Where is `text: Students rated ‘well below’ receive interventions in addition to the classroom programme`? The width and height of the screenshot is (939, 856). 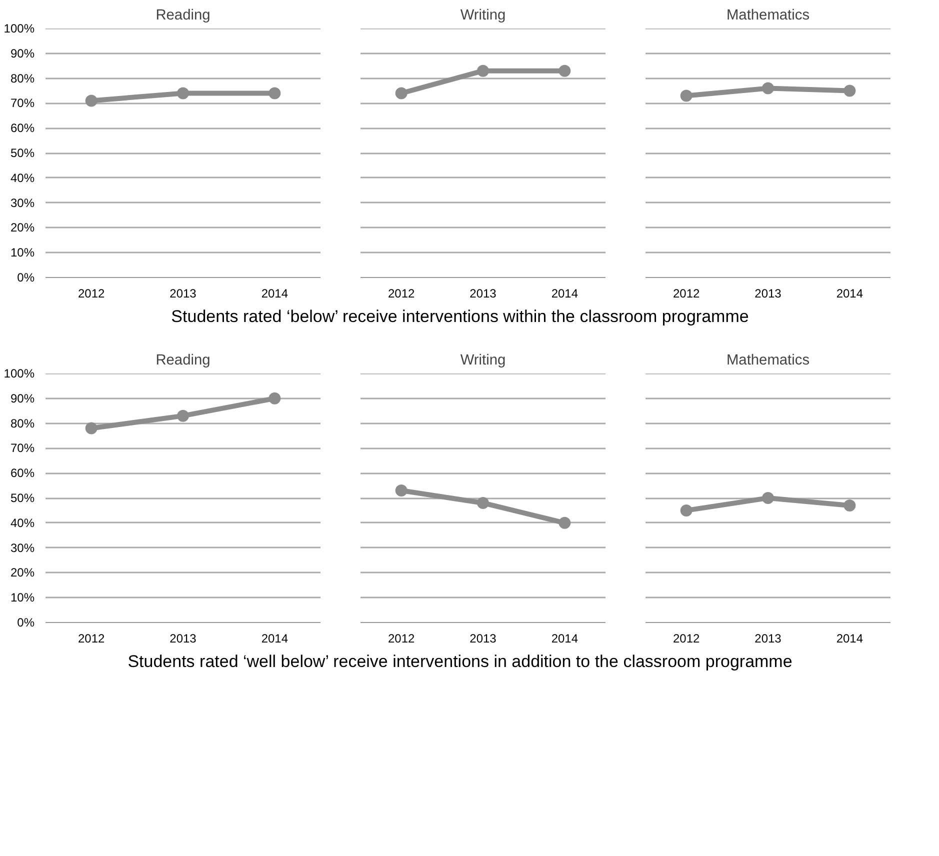
text: Students rated ‘well below’ receive interventions in addition to the classroom programme is located at coordinates (460, 662).